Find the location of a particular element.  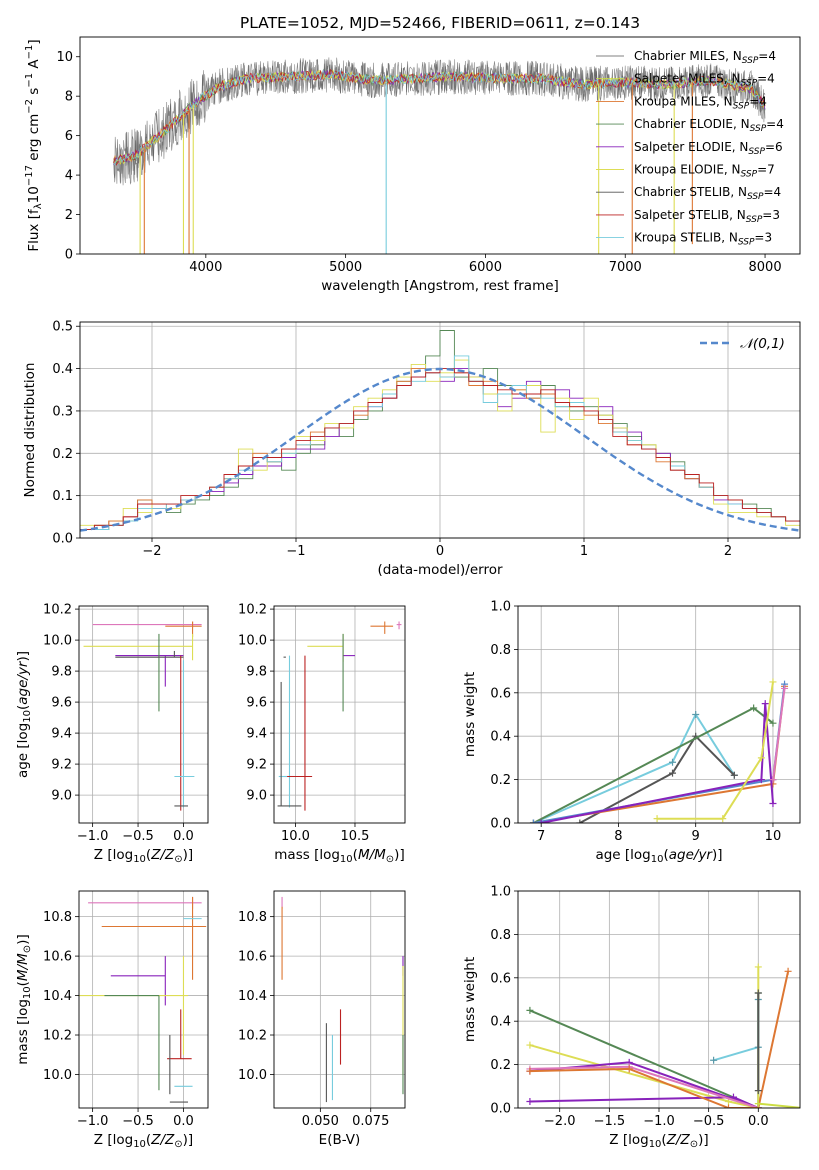

x-tick-label: 2 is located at coordinates (728, 551).